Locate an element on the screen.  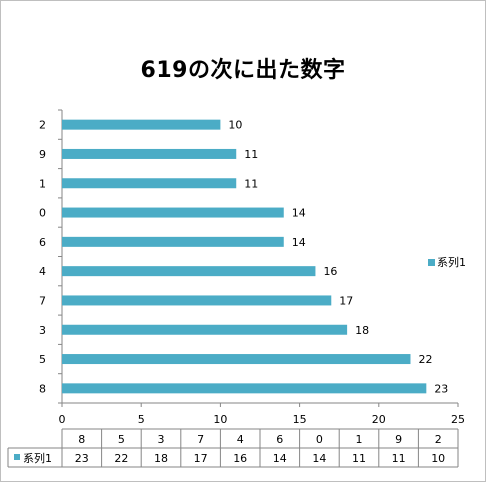
table-series-name: 系列1 is located at coordinates (37, 458).